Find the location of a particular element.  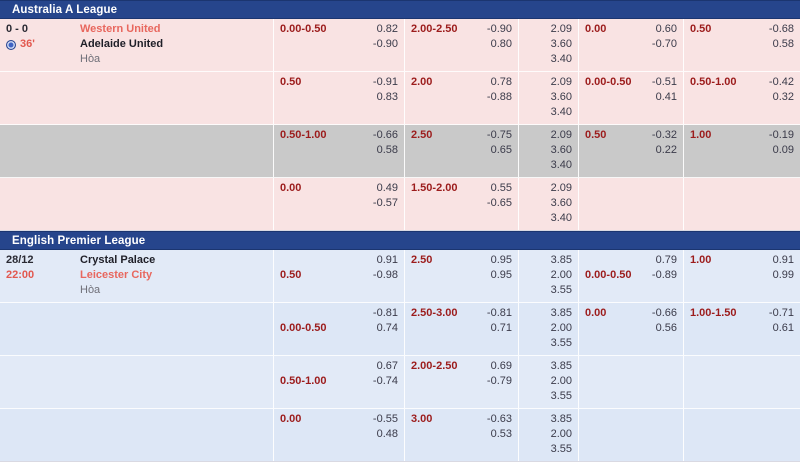

over-under-market-cell: 2.50-3.00 -0.81 0.71 is located at coordinates (461, 329).